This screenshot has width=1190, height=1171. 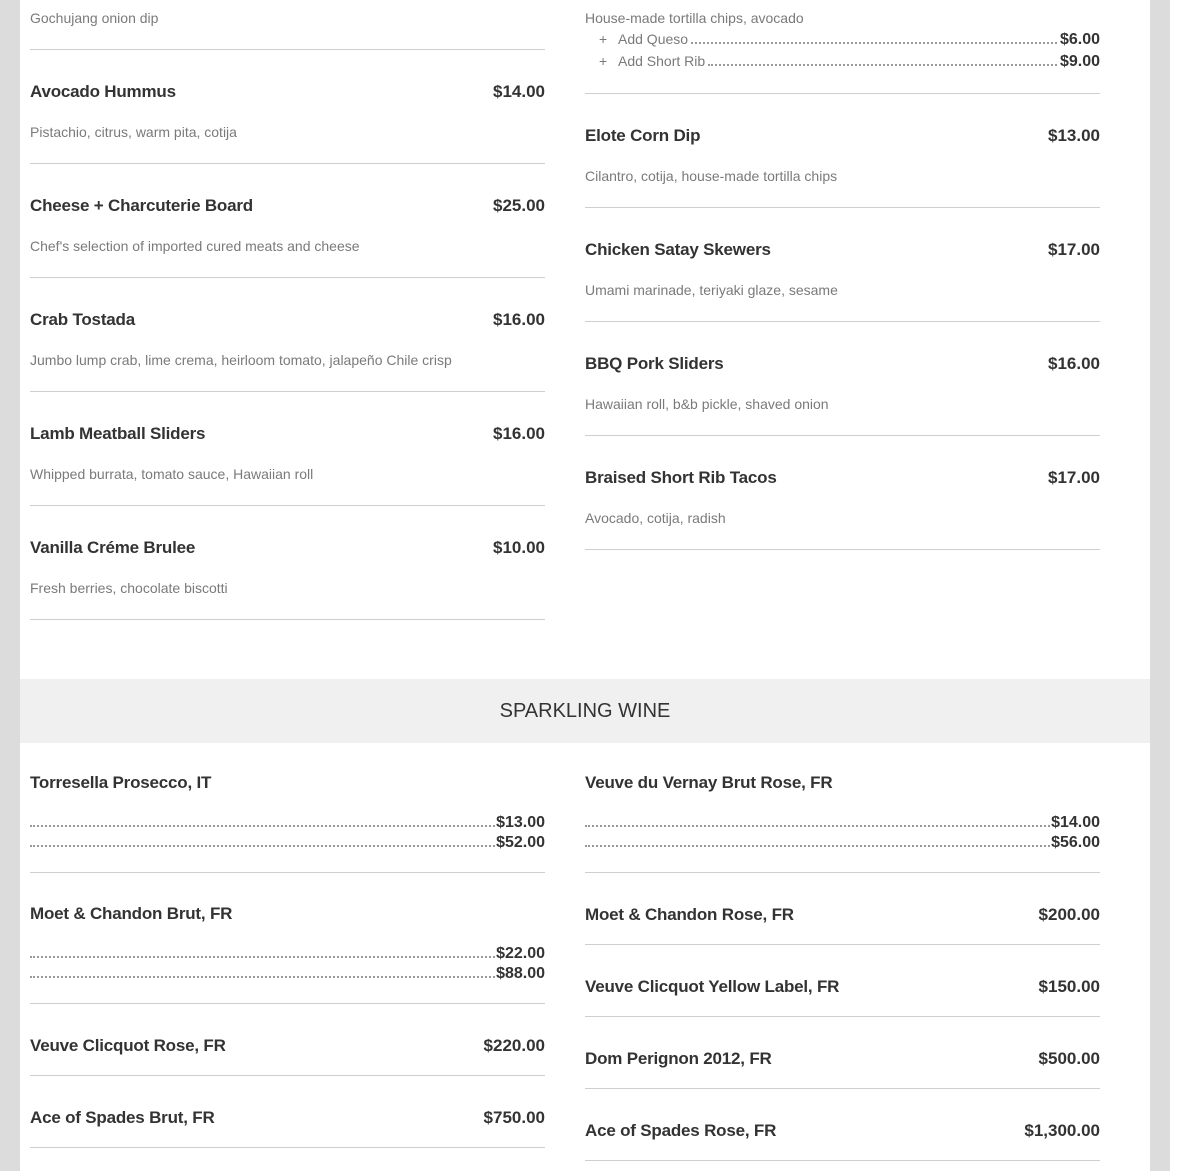 What do you see at coordinates (520, 822) in the screenshot?
I see `wine-price: $13.00` at bounding box center [520, 822].